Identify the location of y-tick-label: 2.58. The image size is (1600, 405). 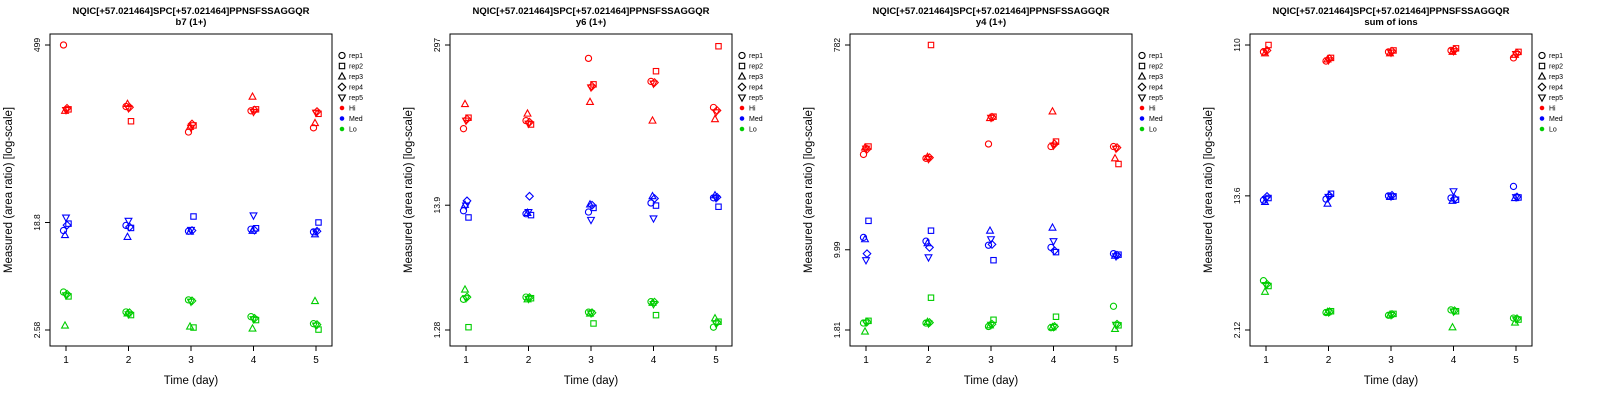
(37, 329).